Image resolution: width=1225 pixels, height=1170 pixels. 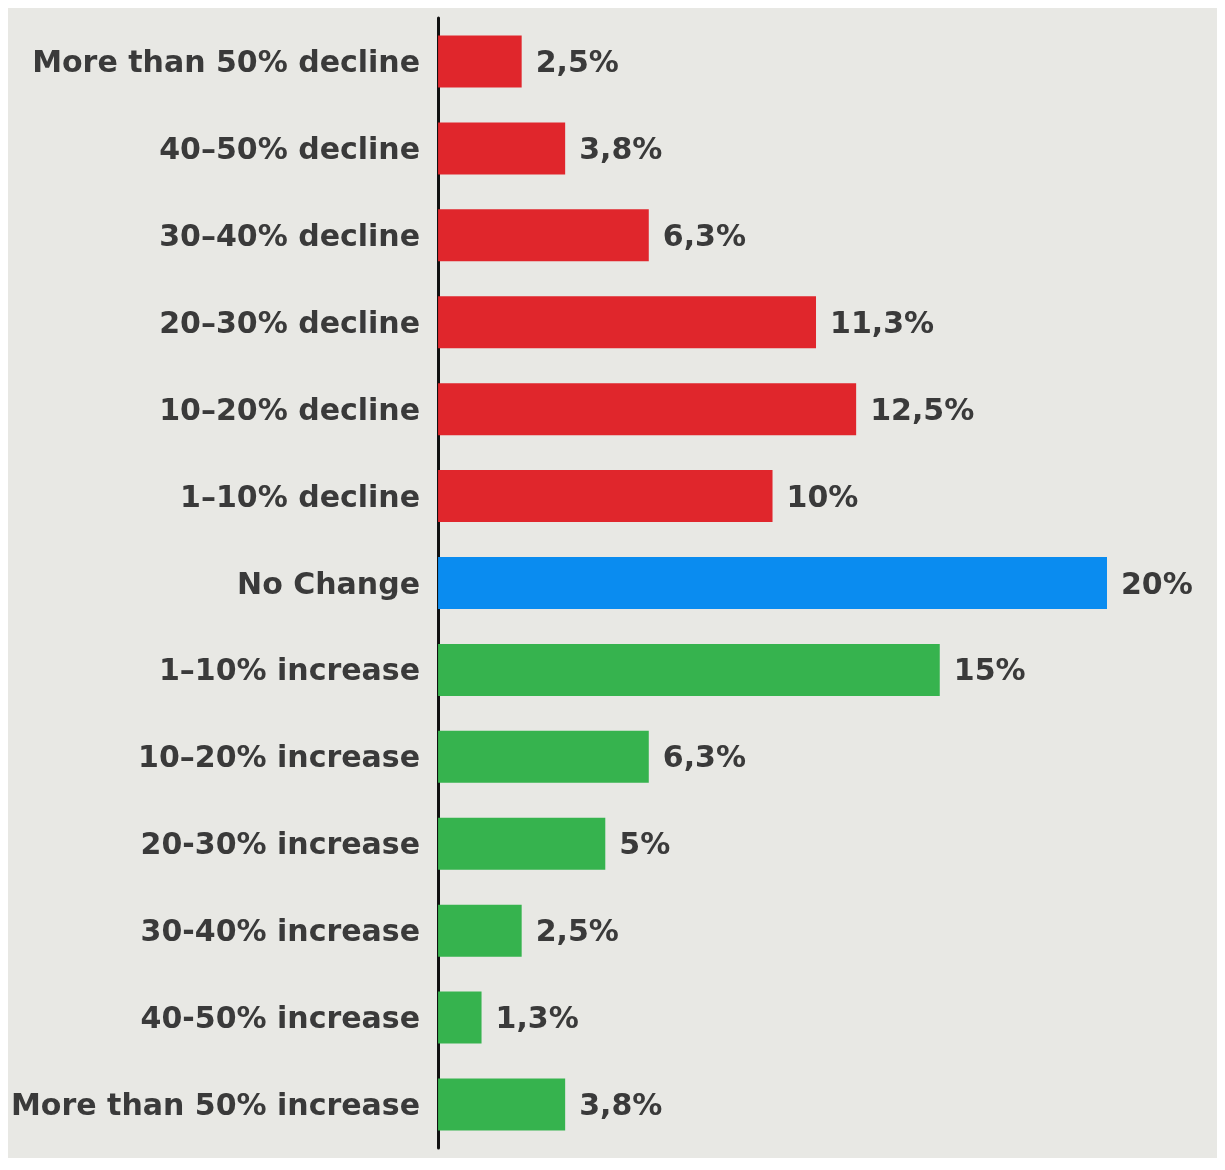 I want to click on y-tick-label: 30-40% increase, so click(x=280, y=931).